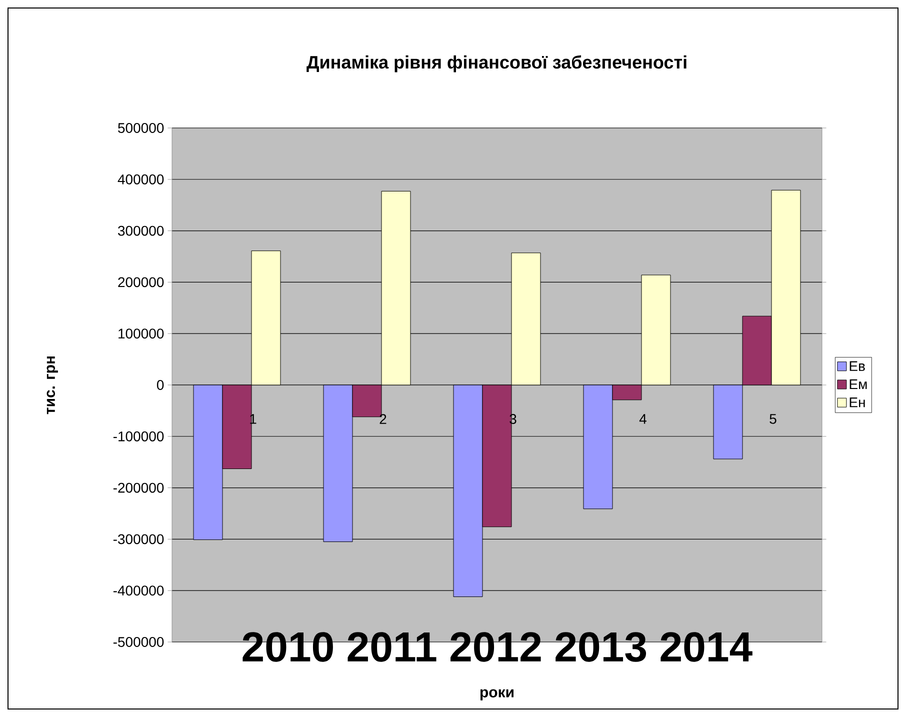 This screenshot has width=906, height=717. Describe the element at coordinates (138, 539) in the screenshot. I see `y-tick-label: -300000` at that location.